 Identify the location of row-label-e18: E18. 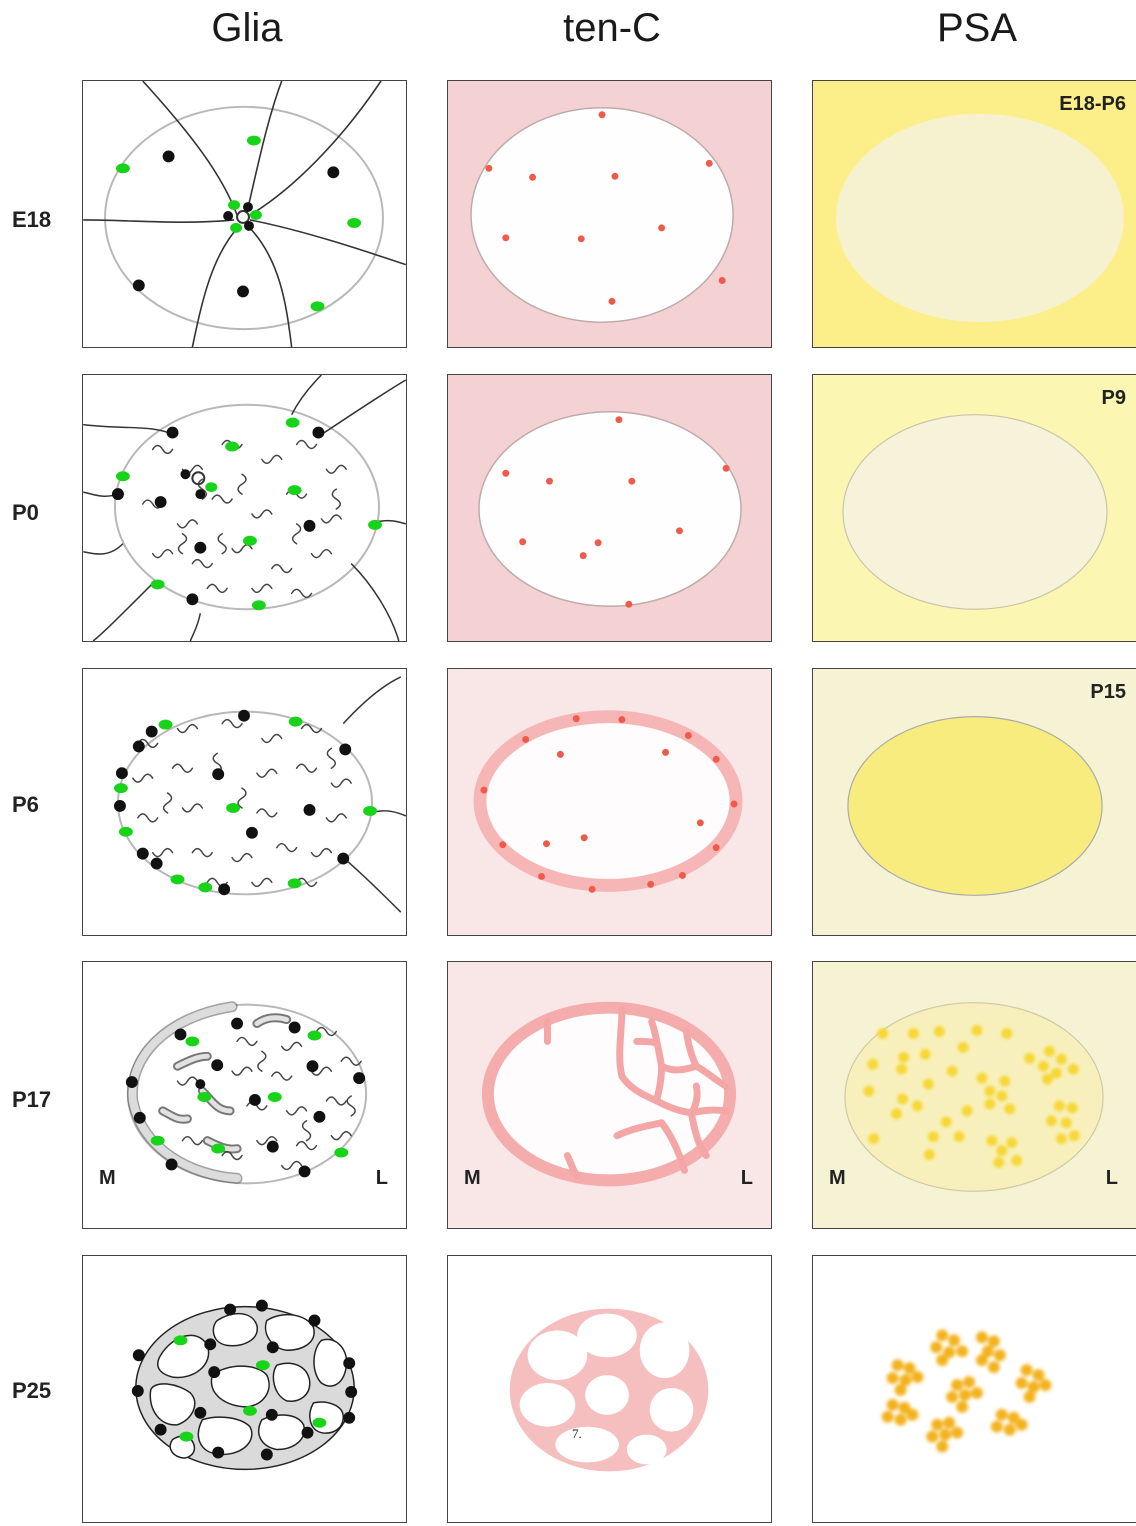
(31, 220).